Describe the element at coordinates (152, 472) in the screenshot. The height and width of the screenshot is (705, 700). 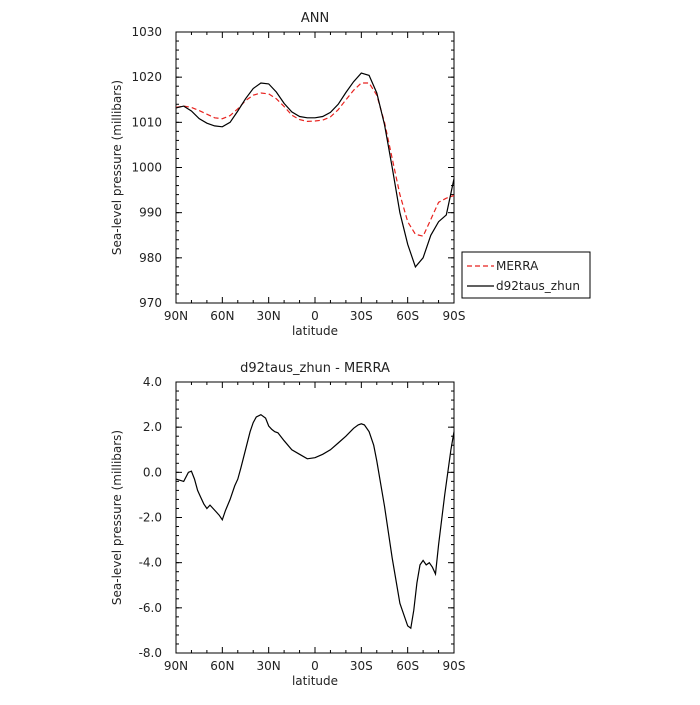
I see `y-tick-label: 0.0` at that location.